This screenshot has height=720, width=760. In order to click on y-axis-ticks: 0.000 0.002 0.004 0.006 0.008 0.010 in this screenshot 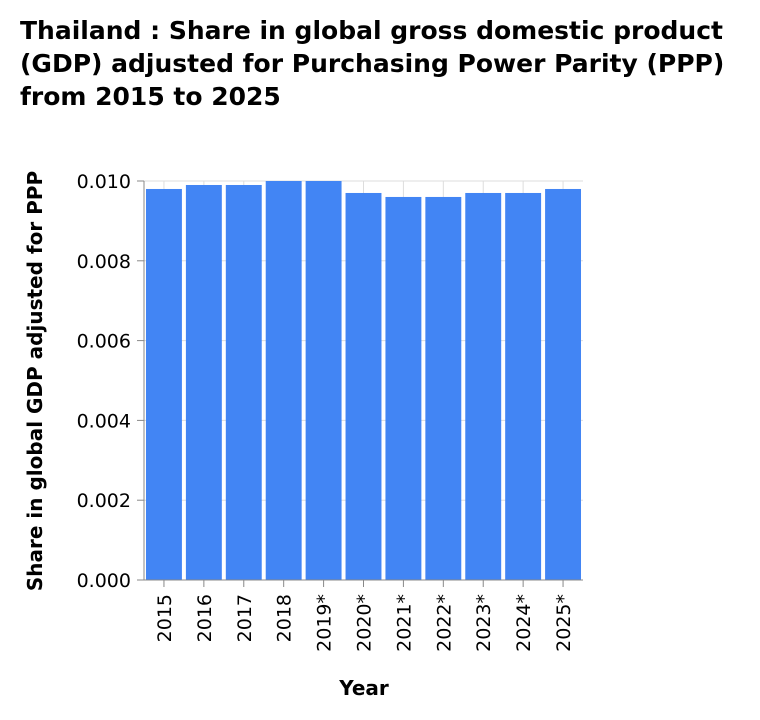, I will do `click(110, 381)`.